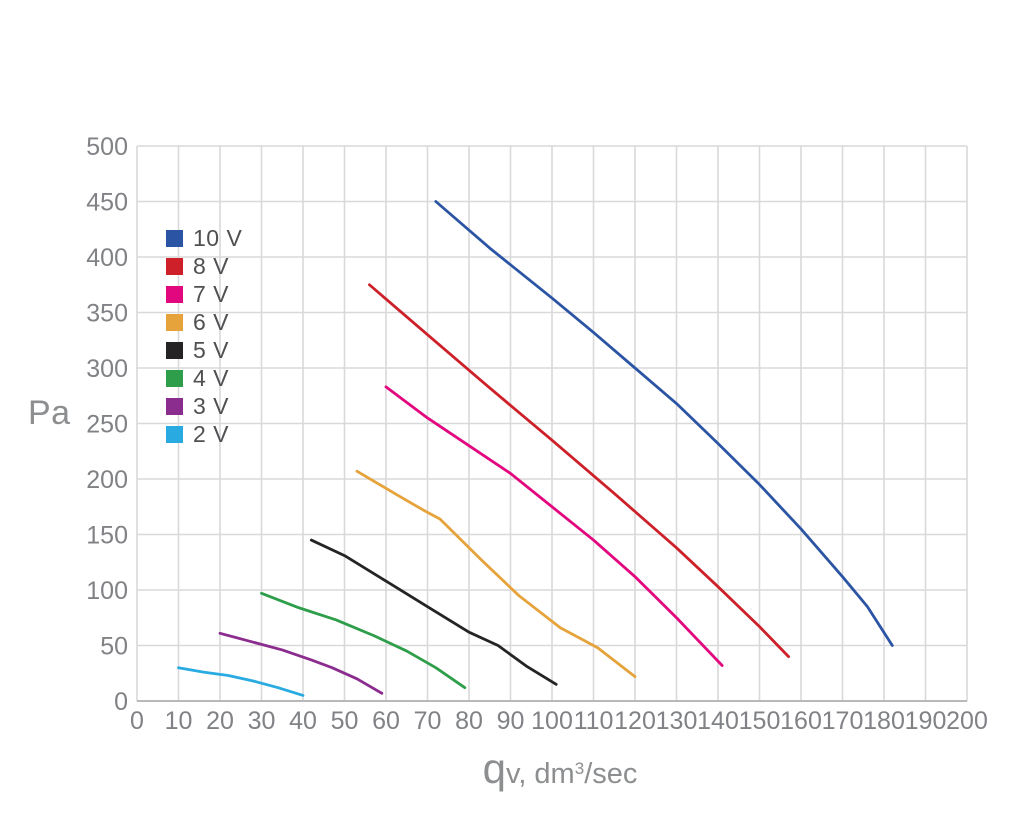 The image size is (1024, 823). I want to click on x-axis-title-symbol: q, so click(494, 768).